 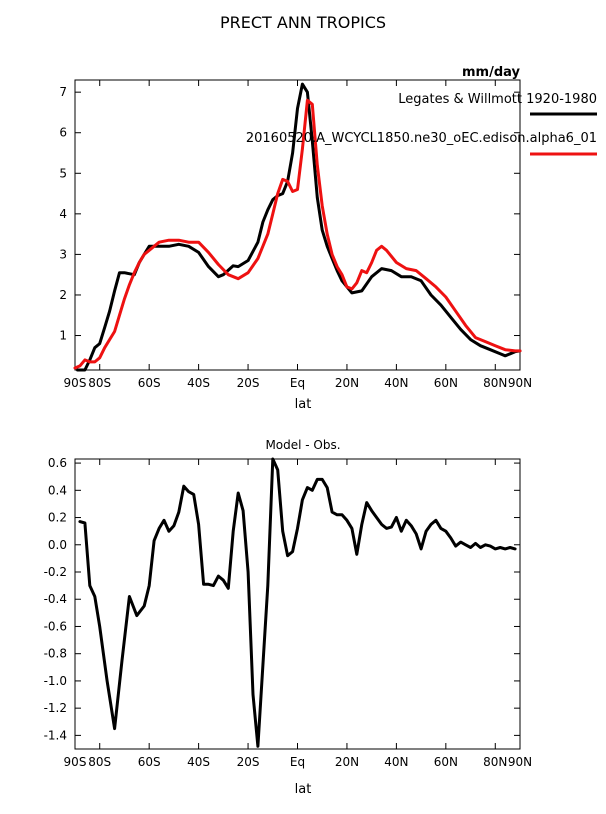 I want to click on precip-y-tick-label: 7, so click(x=63, y=92).